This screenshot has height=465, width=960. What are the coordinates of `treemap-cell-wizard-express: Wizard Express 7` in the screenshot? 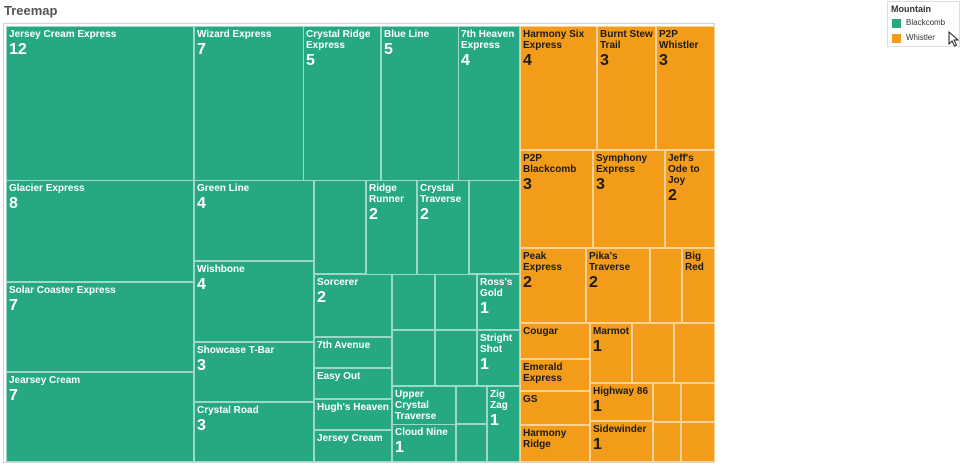 It's located at (249, 103).